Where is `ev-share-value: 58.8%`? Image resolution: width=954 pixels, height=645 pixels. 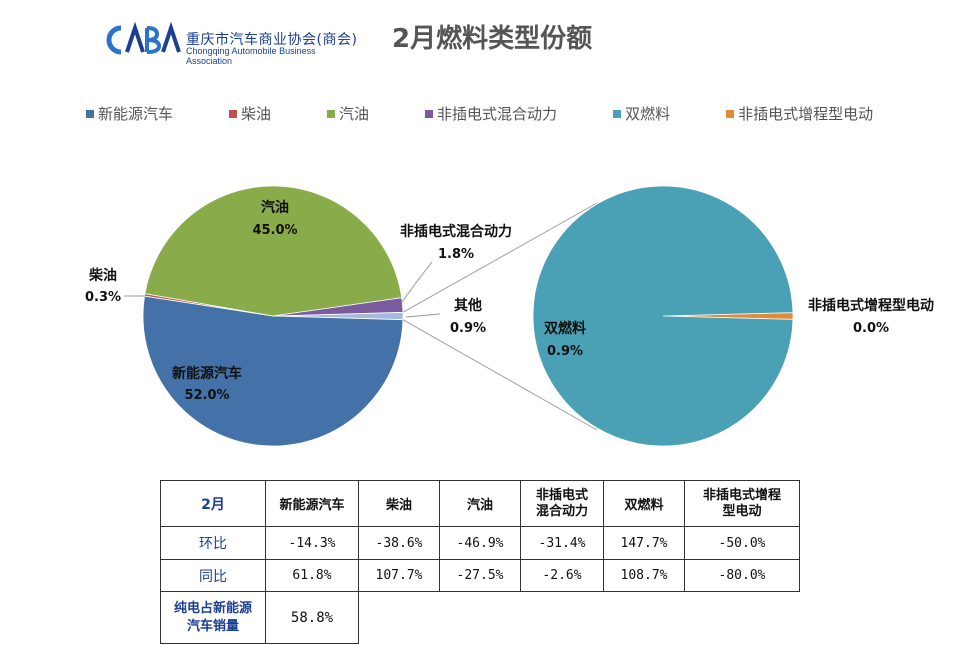 ev-share-value: 58.8% is located at coordinates (312, 617).